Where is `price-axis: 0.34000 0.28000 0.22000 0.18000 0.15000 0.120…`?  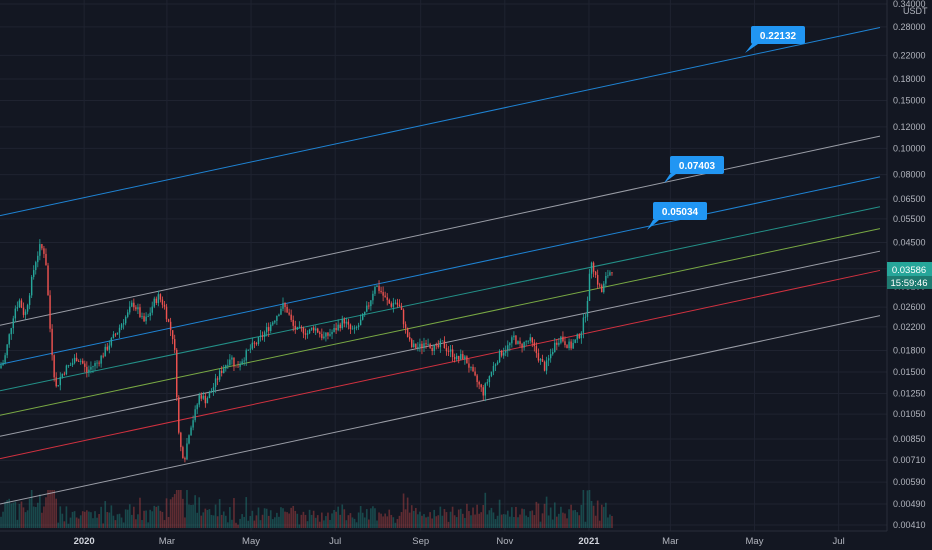 price-axis: 0.34000 0.28000 0.22000 0.18000 0.15000 0.120… is located at coordinates (909, 265).